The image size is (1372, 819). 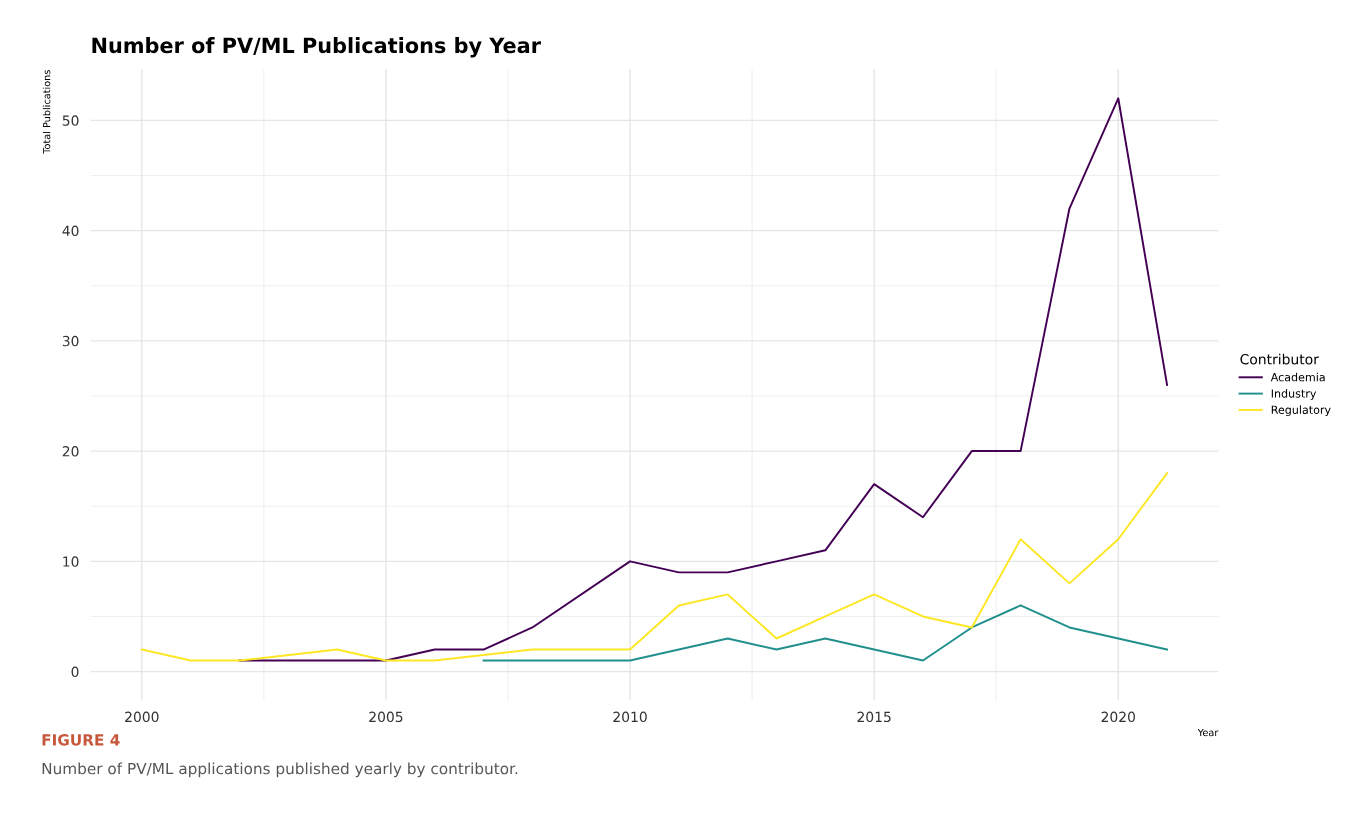 I want to click on legend-label: Regulatory, so click(x=1301, y=411).